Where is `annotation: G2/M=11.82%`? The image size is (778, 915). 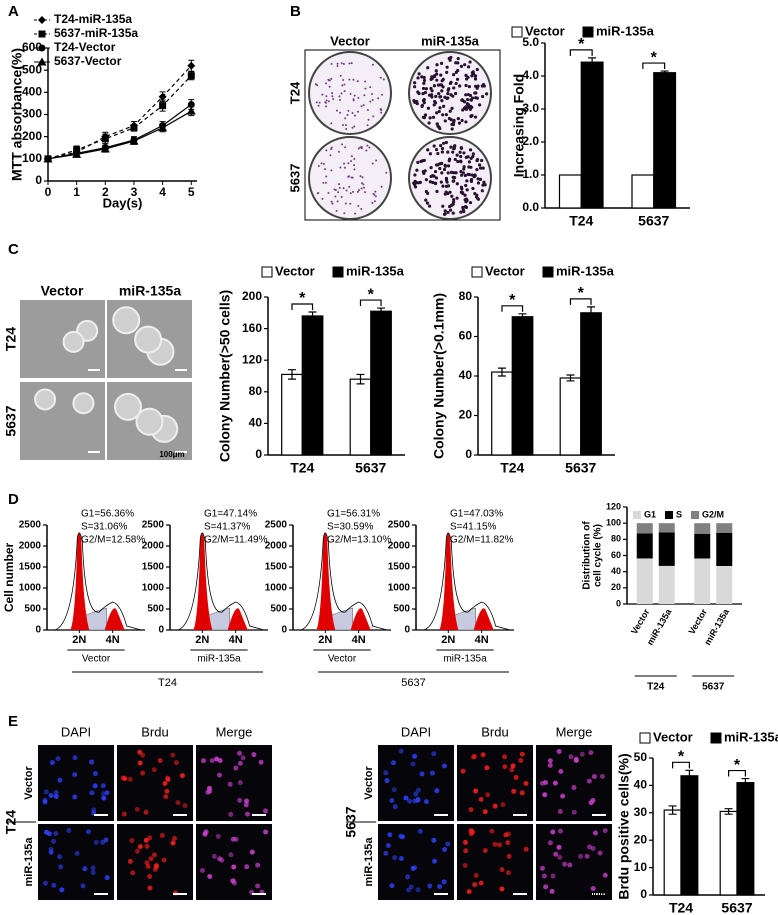 annotation: G2/M=11.82% is located at coordinates (482, 540).